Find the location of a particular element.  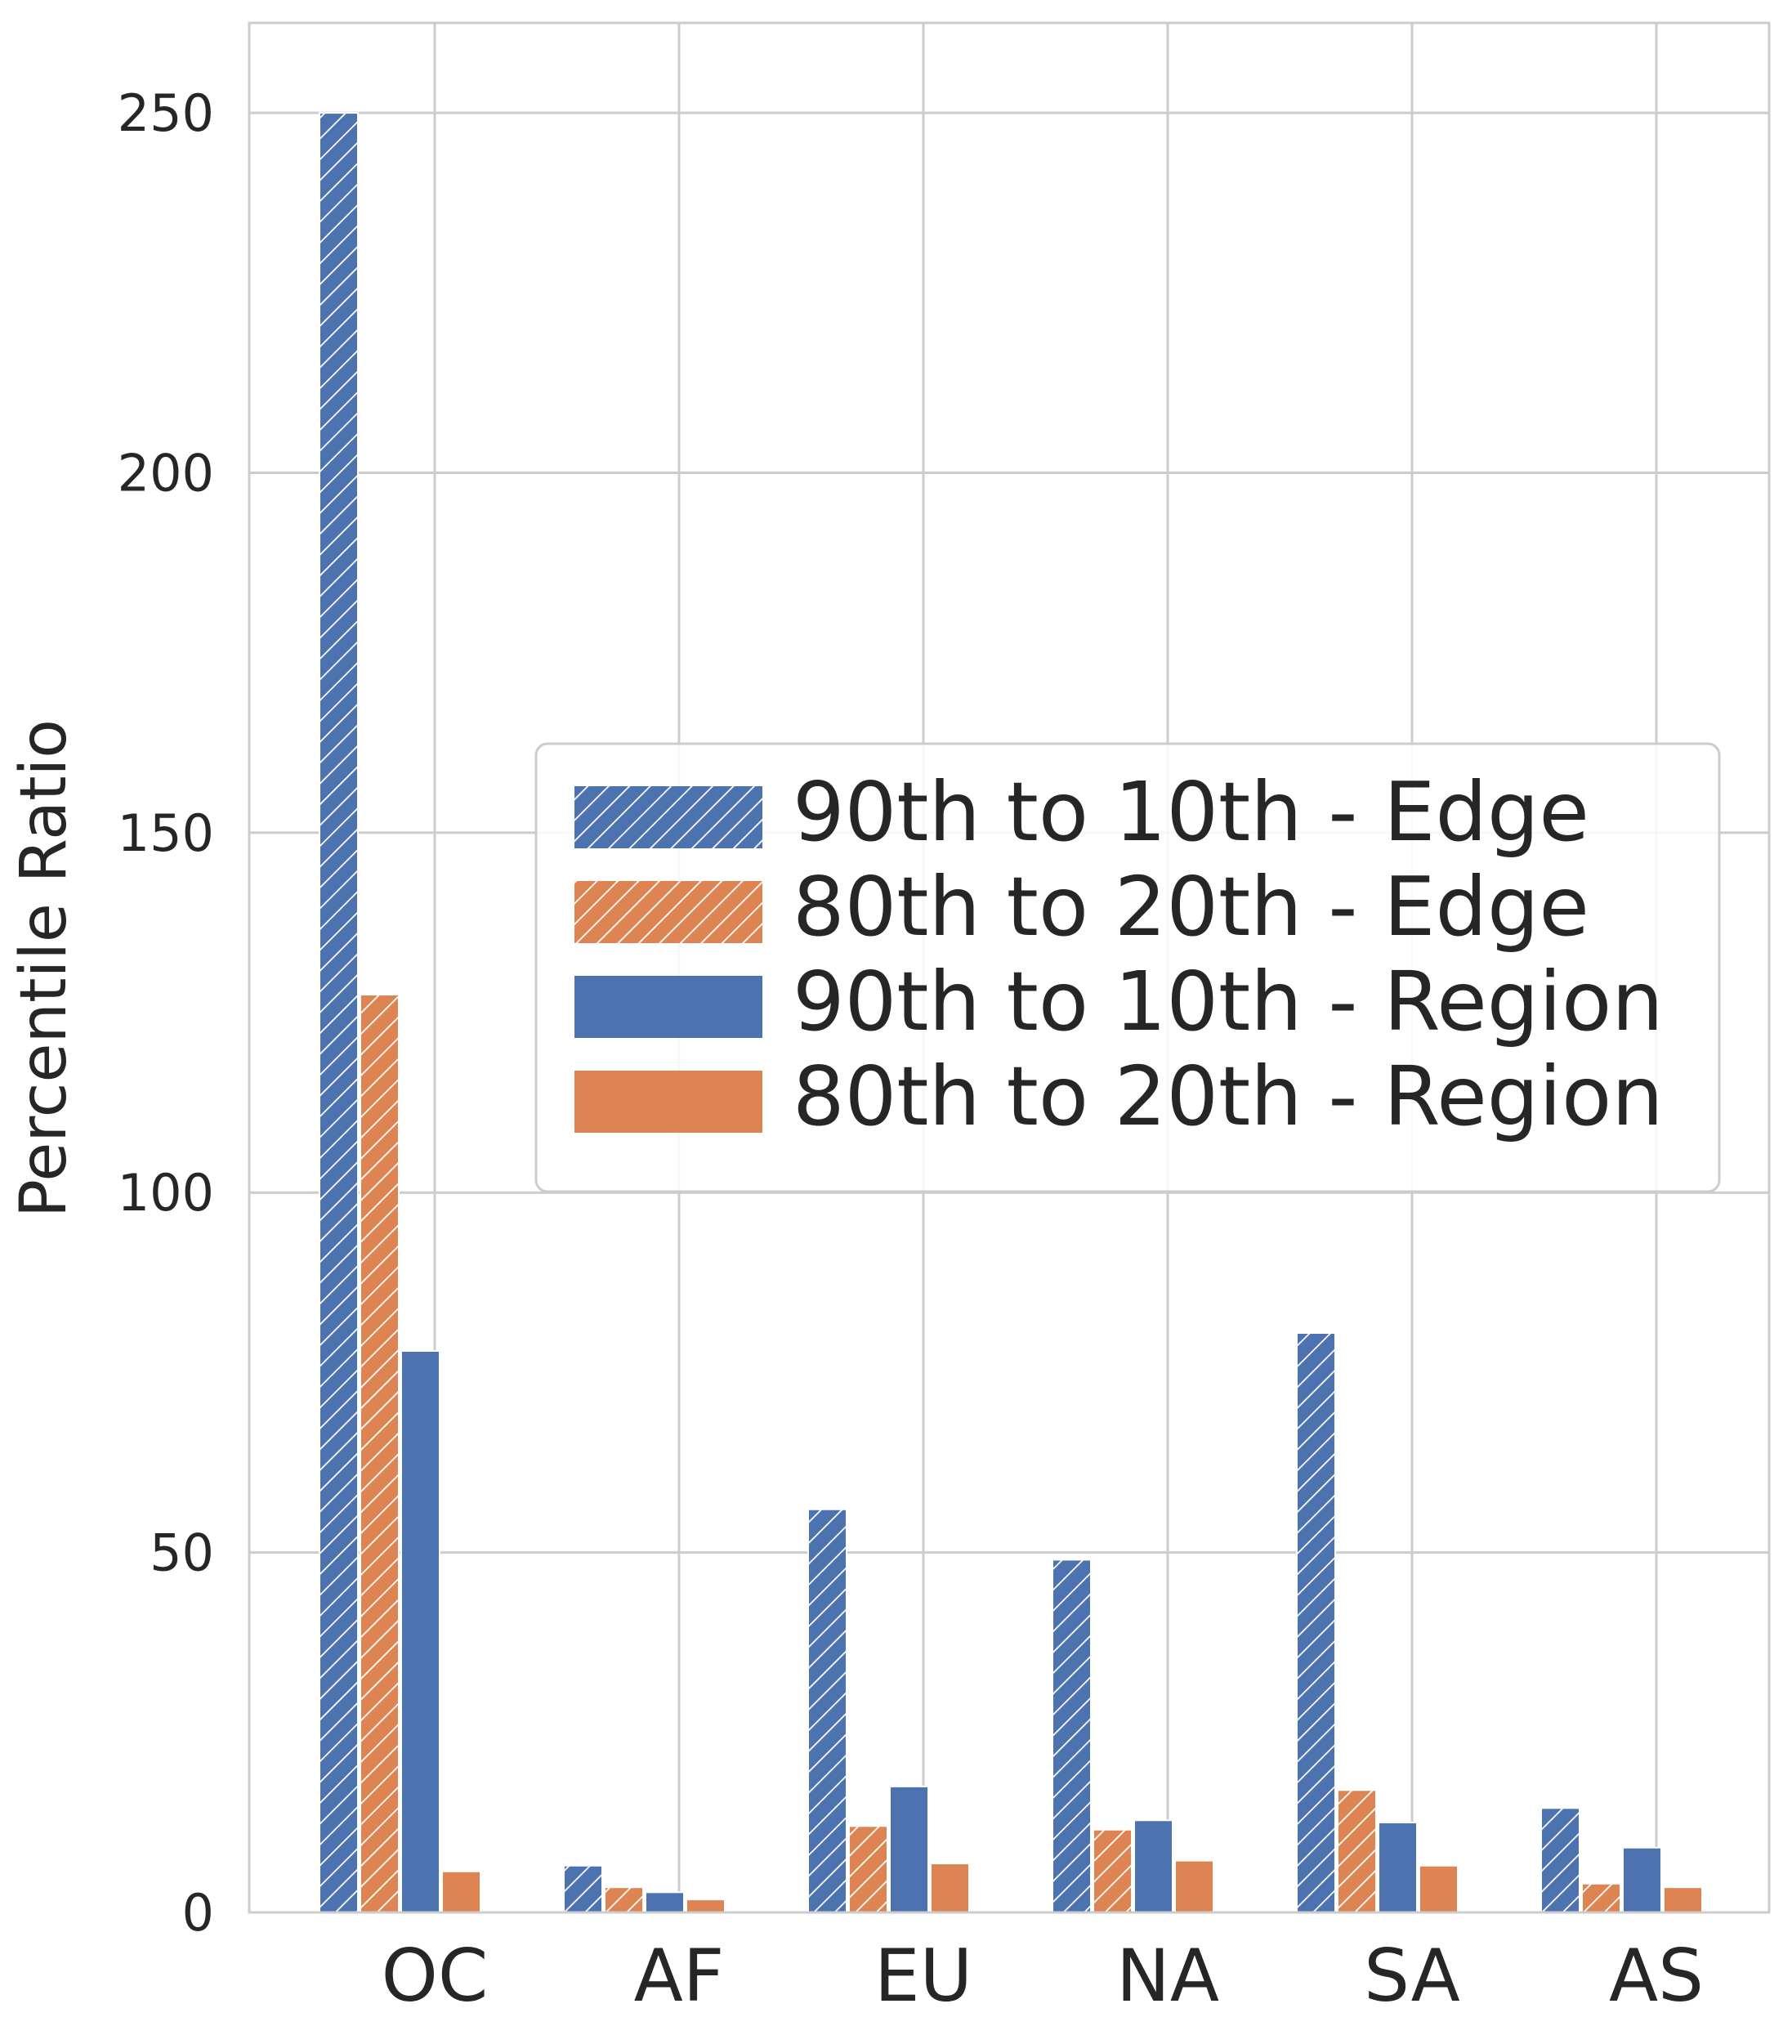

y-tick-label: 250 is located at coordinates (166, 113).